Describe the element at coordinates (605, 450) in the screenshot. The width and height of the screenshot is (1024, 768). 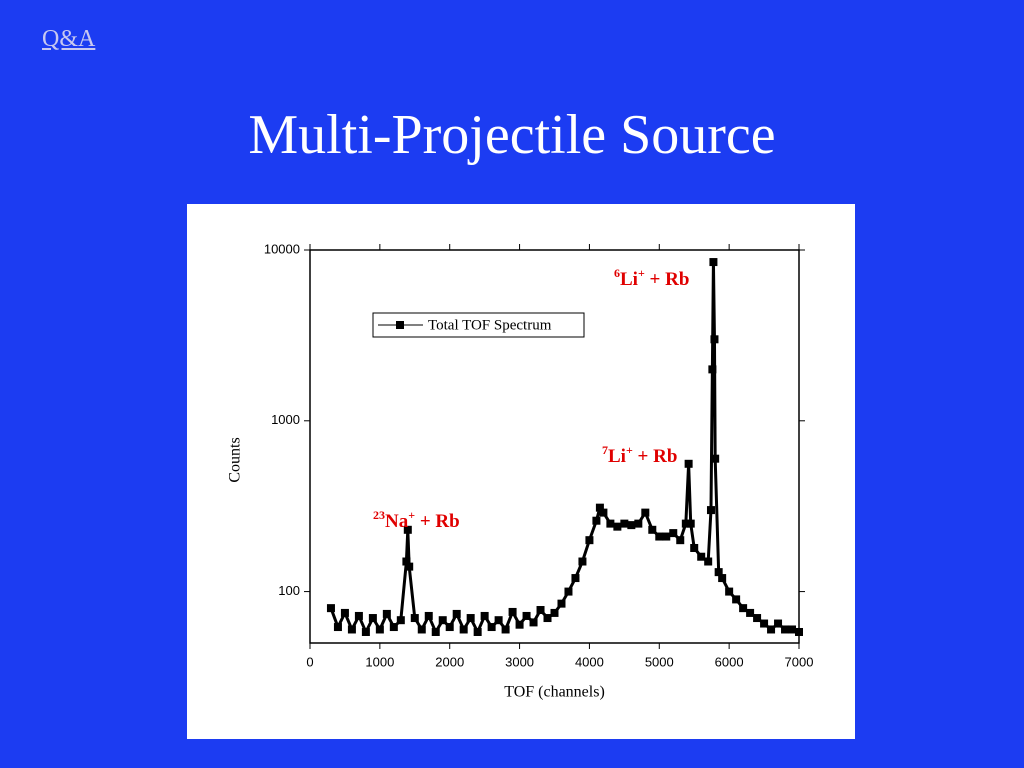
I see `annotation-mass: 7` at that location.